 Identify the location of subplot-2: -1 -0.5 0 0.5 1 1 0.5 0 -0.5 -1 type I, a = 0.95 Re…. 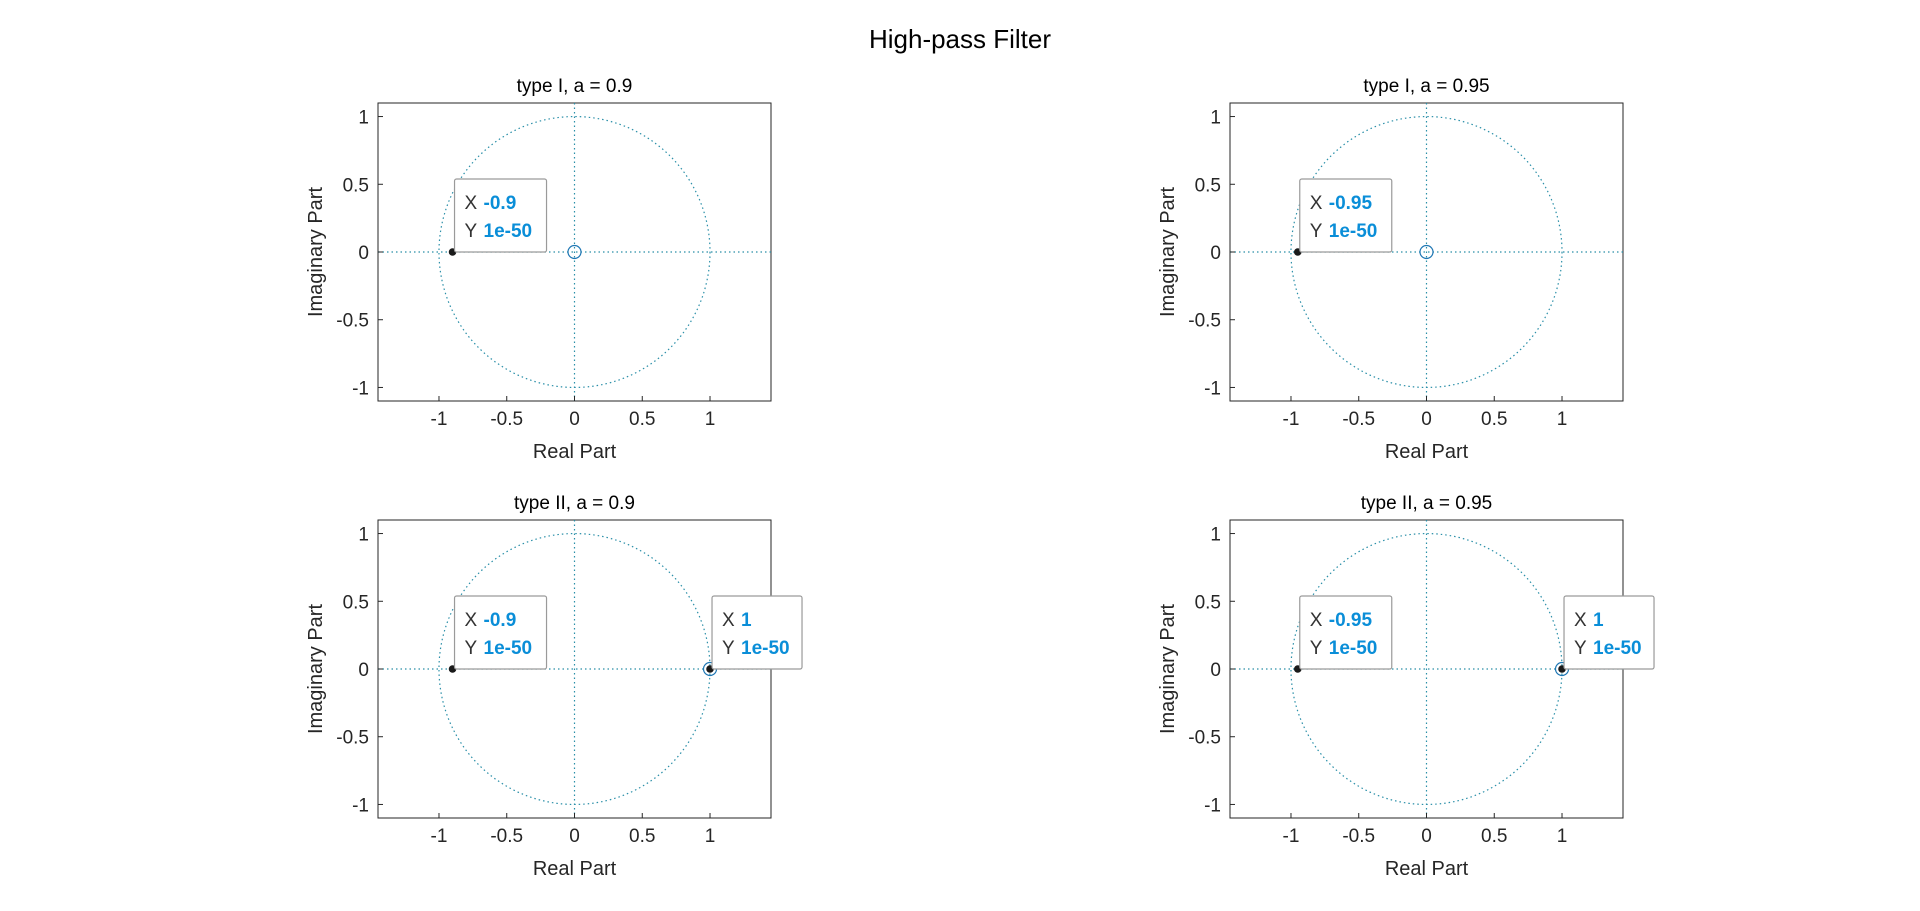
(1390, 269).